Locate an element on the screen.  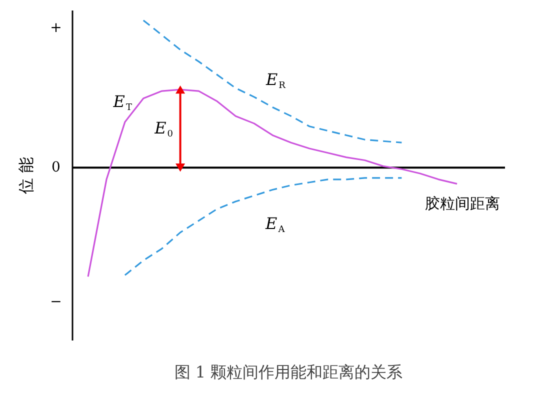
x-axis-title: 胶粒间距离 is located at coordinates (462, 203).